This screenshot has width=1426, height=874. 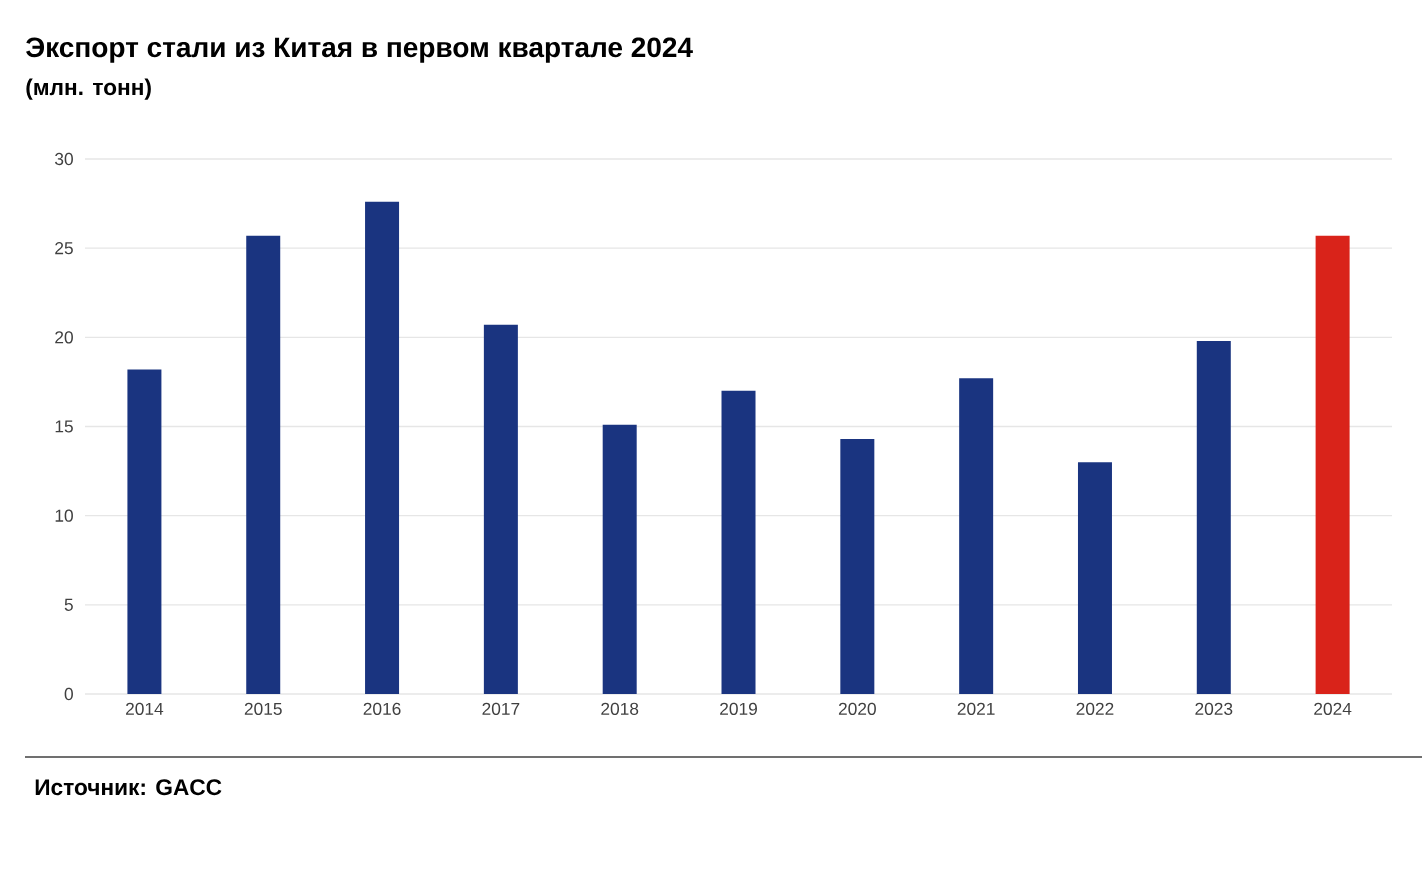 I want to click on y-tick-label: 10, so click(x=64, y=515).